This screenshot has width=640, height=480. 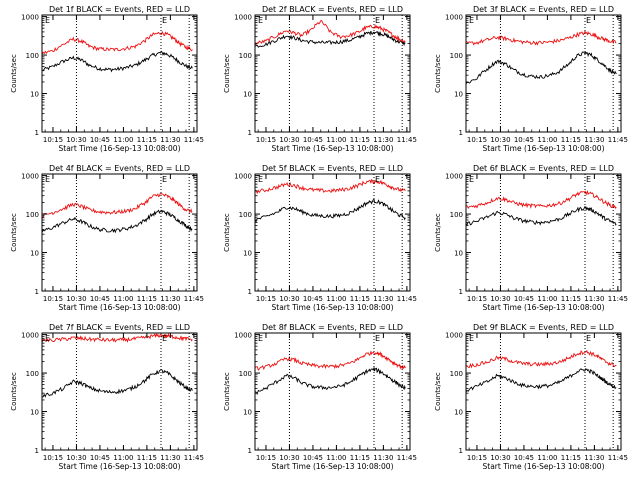 What do you see at coordinates (543, 9) in the screenshot?
I see `panel-title: Det 3f BLACK = Events, RED = LLD` at bounding box center [543, 9].